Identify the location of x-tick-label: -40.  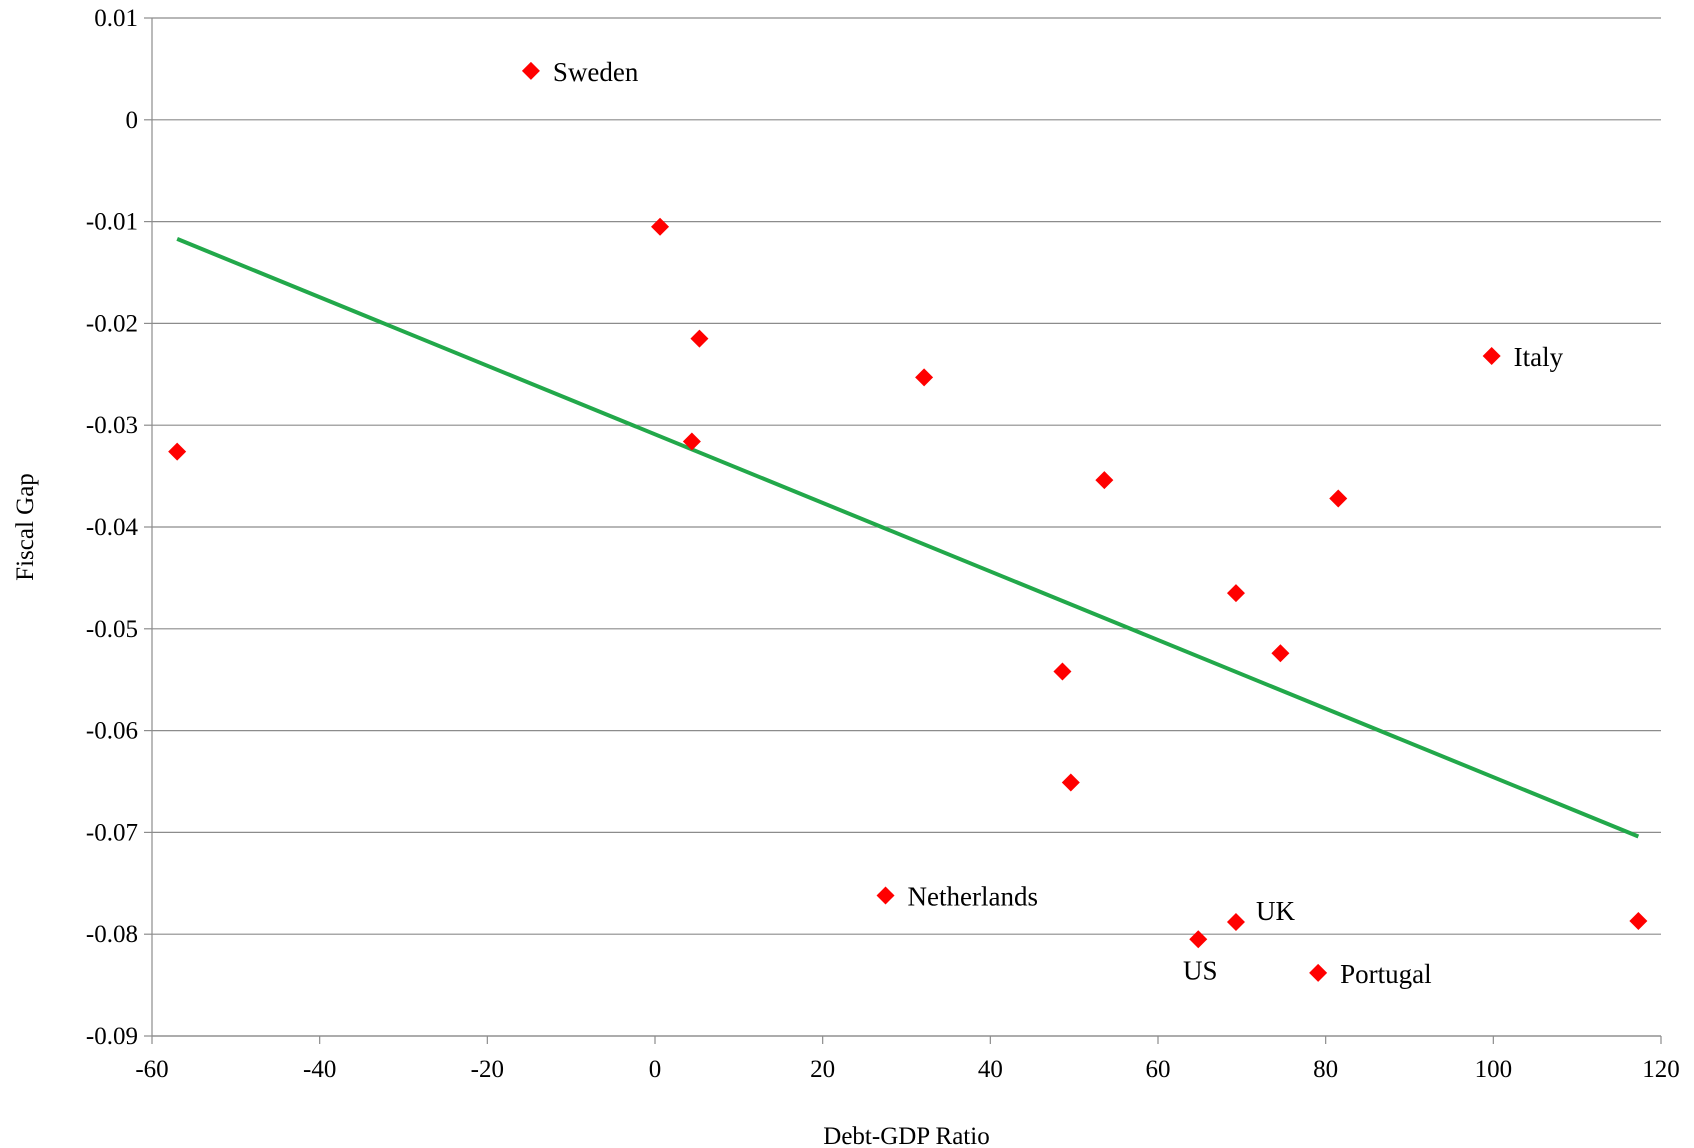
(319, 1069).